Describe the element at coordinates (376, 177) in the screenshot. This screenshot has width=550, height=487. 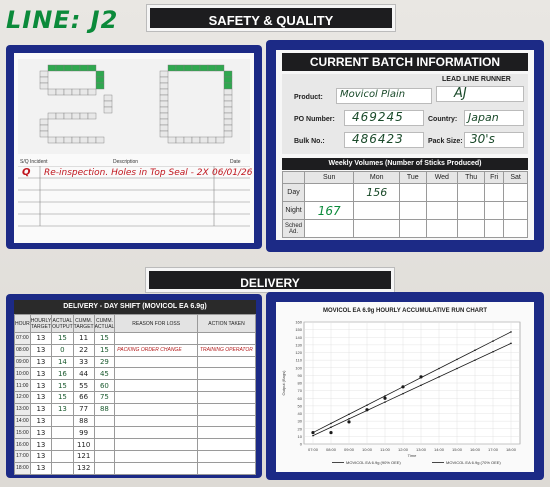
I see `day-header-mon: Mon` at that location.